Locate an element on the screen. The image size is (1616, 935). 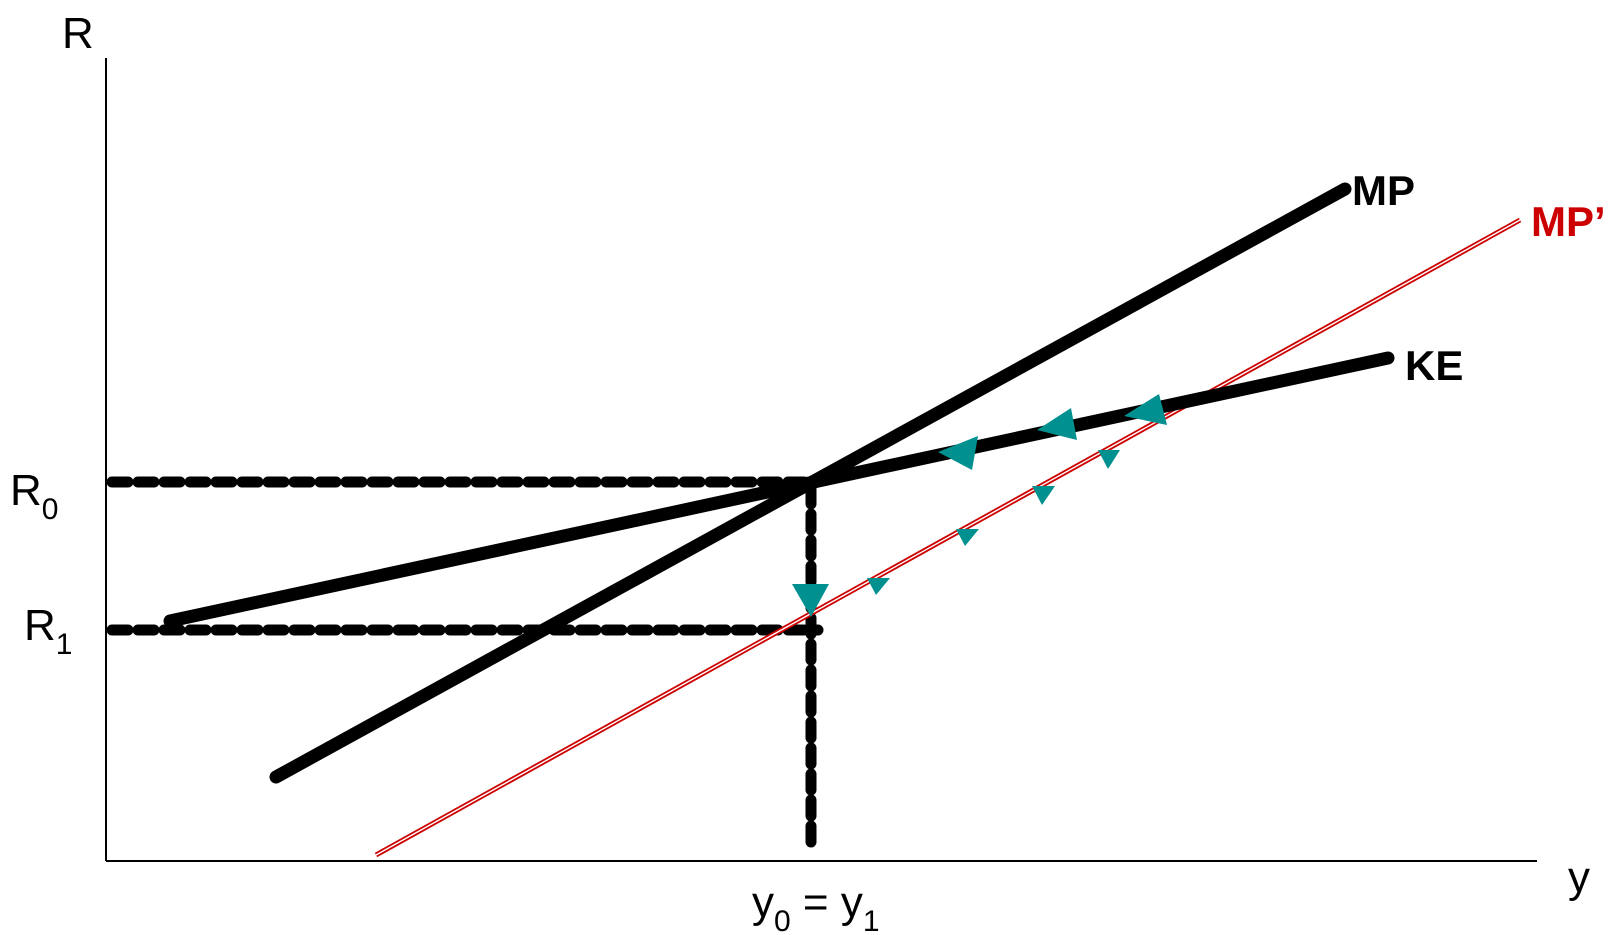
mp-curve-label: MP is located at coordinates (1383, 190).